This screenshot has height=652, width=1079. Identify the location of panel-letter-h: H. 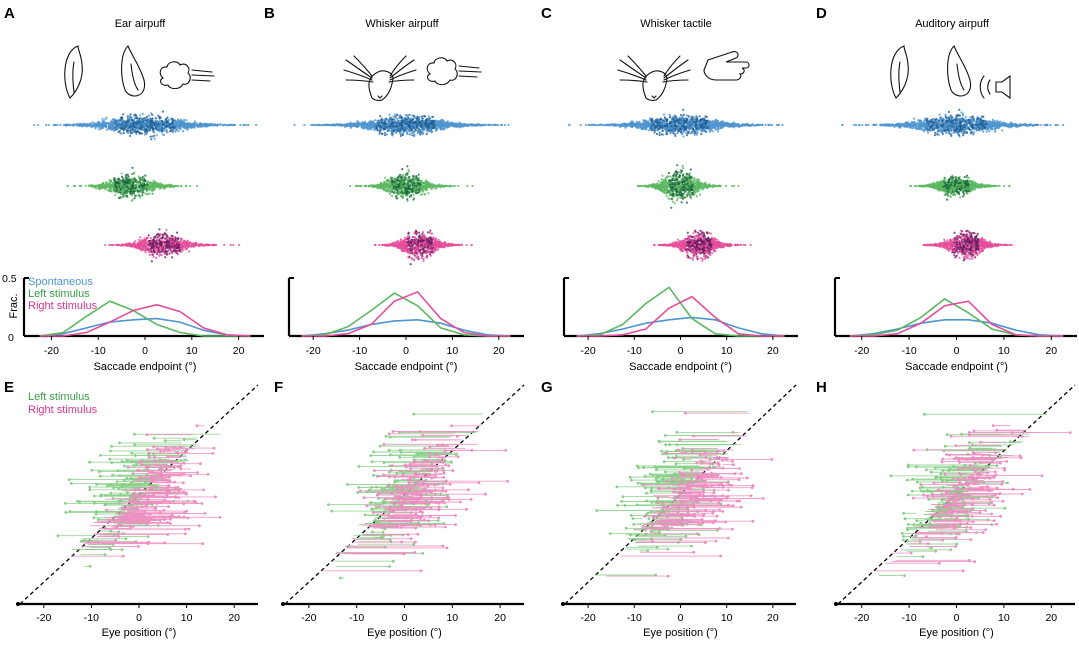
(821, 387).